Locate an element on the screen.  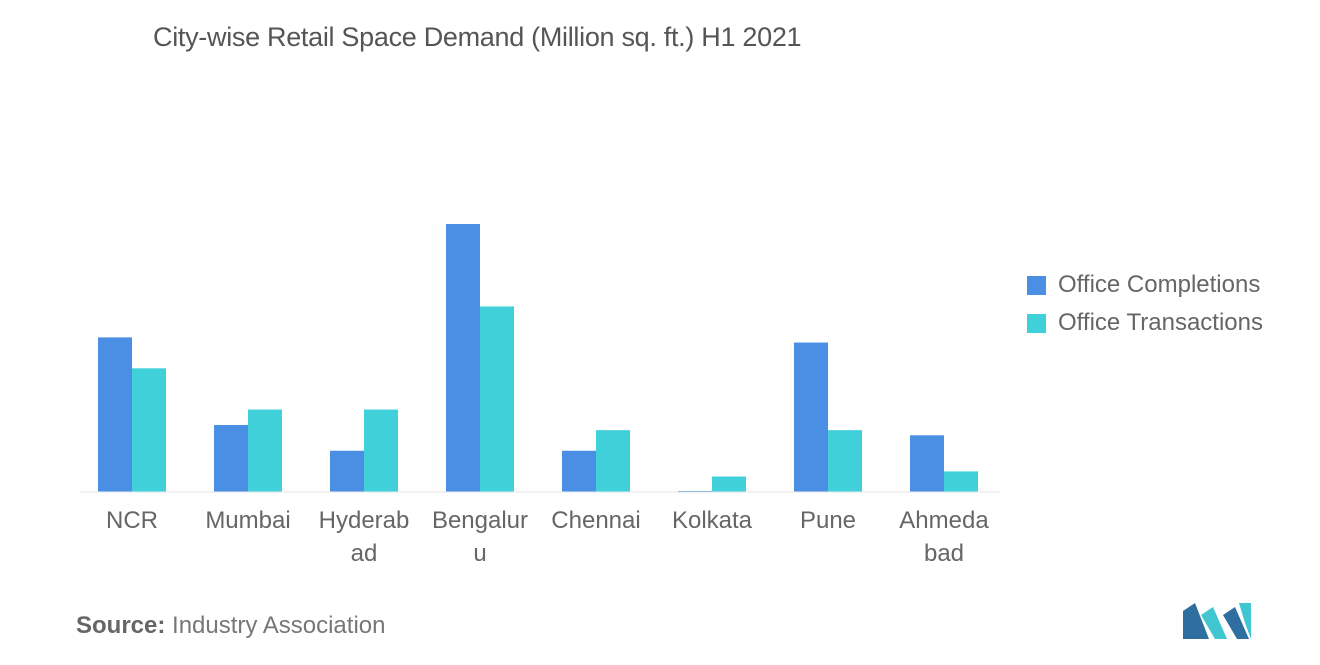
legend-label-transactions: Office Transactions is located at coordinates (1160, 322).